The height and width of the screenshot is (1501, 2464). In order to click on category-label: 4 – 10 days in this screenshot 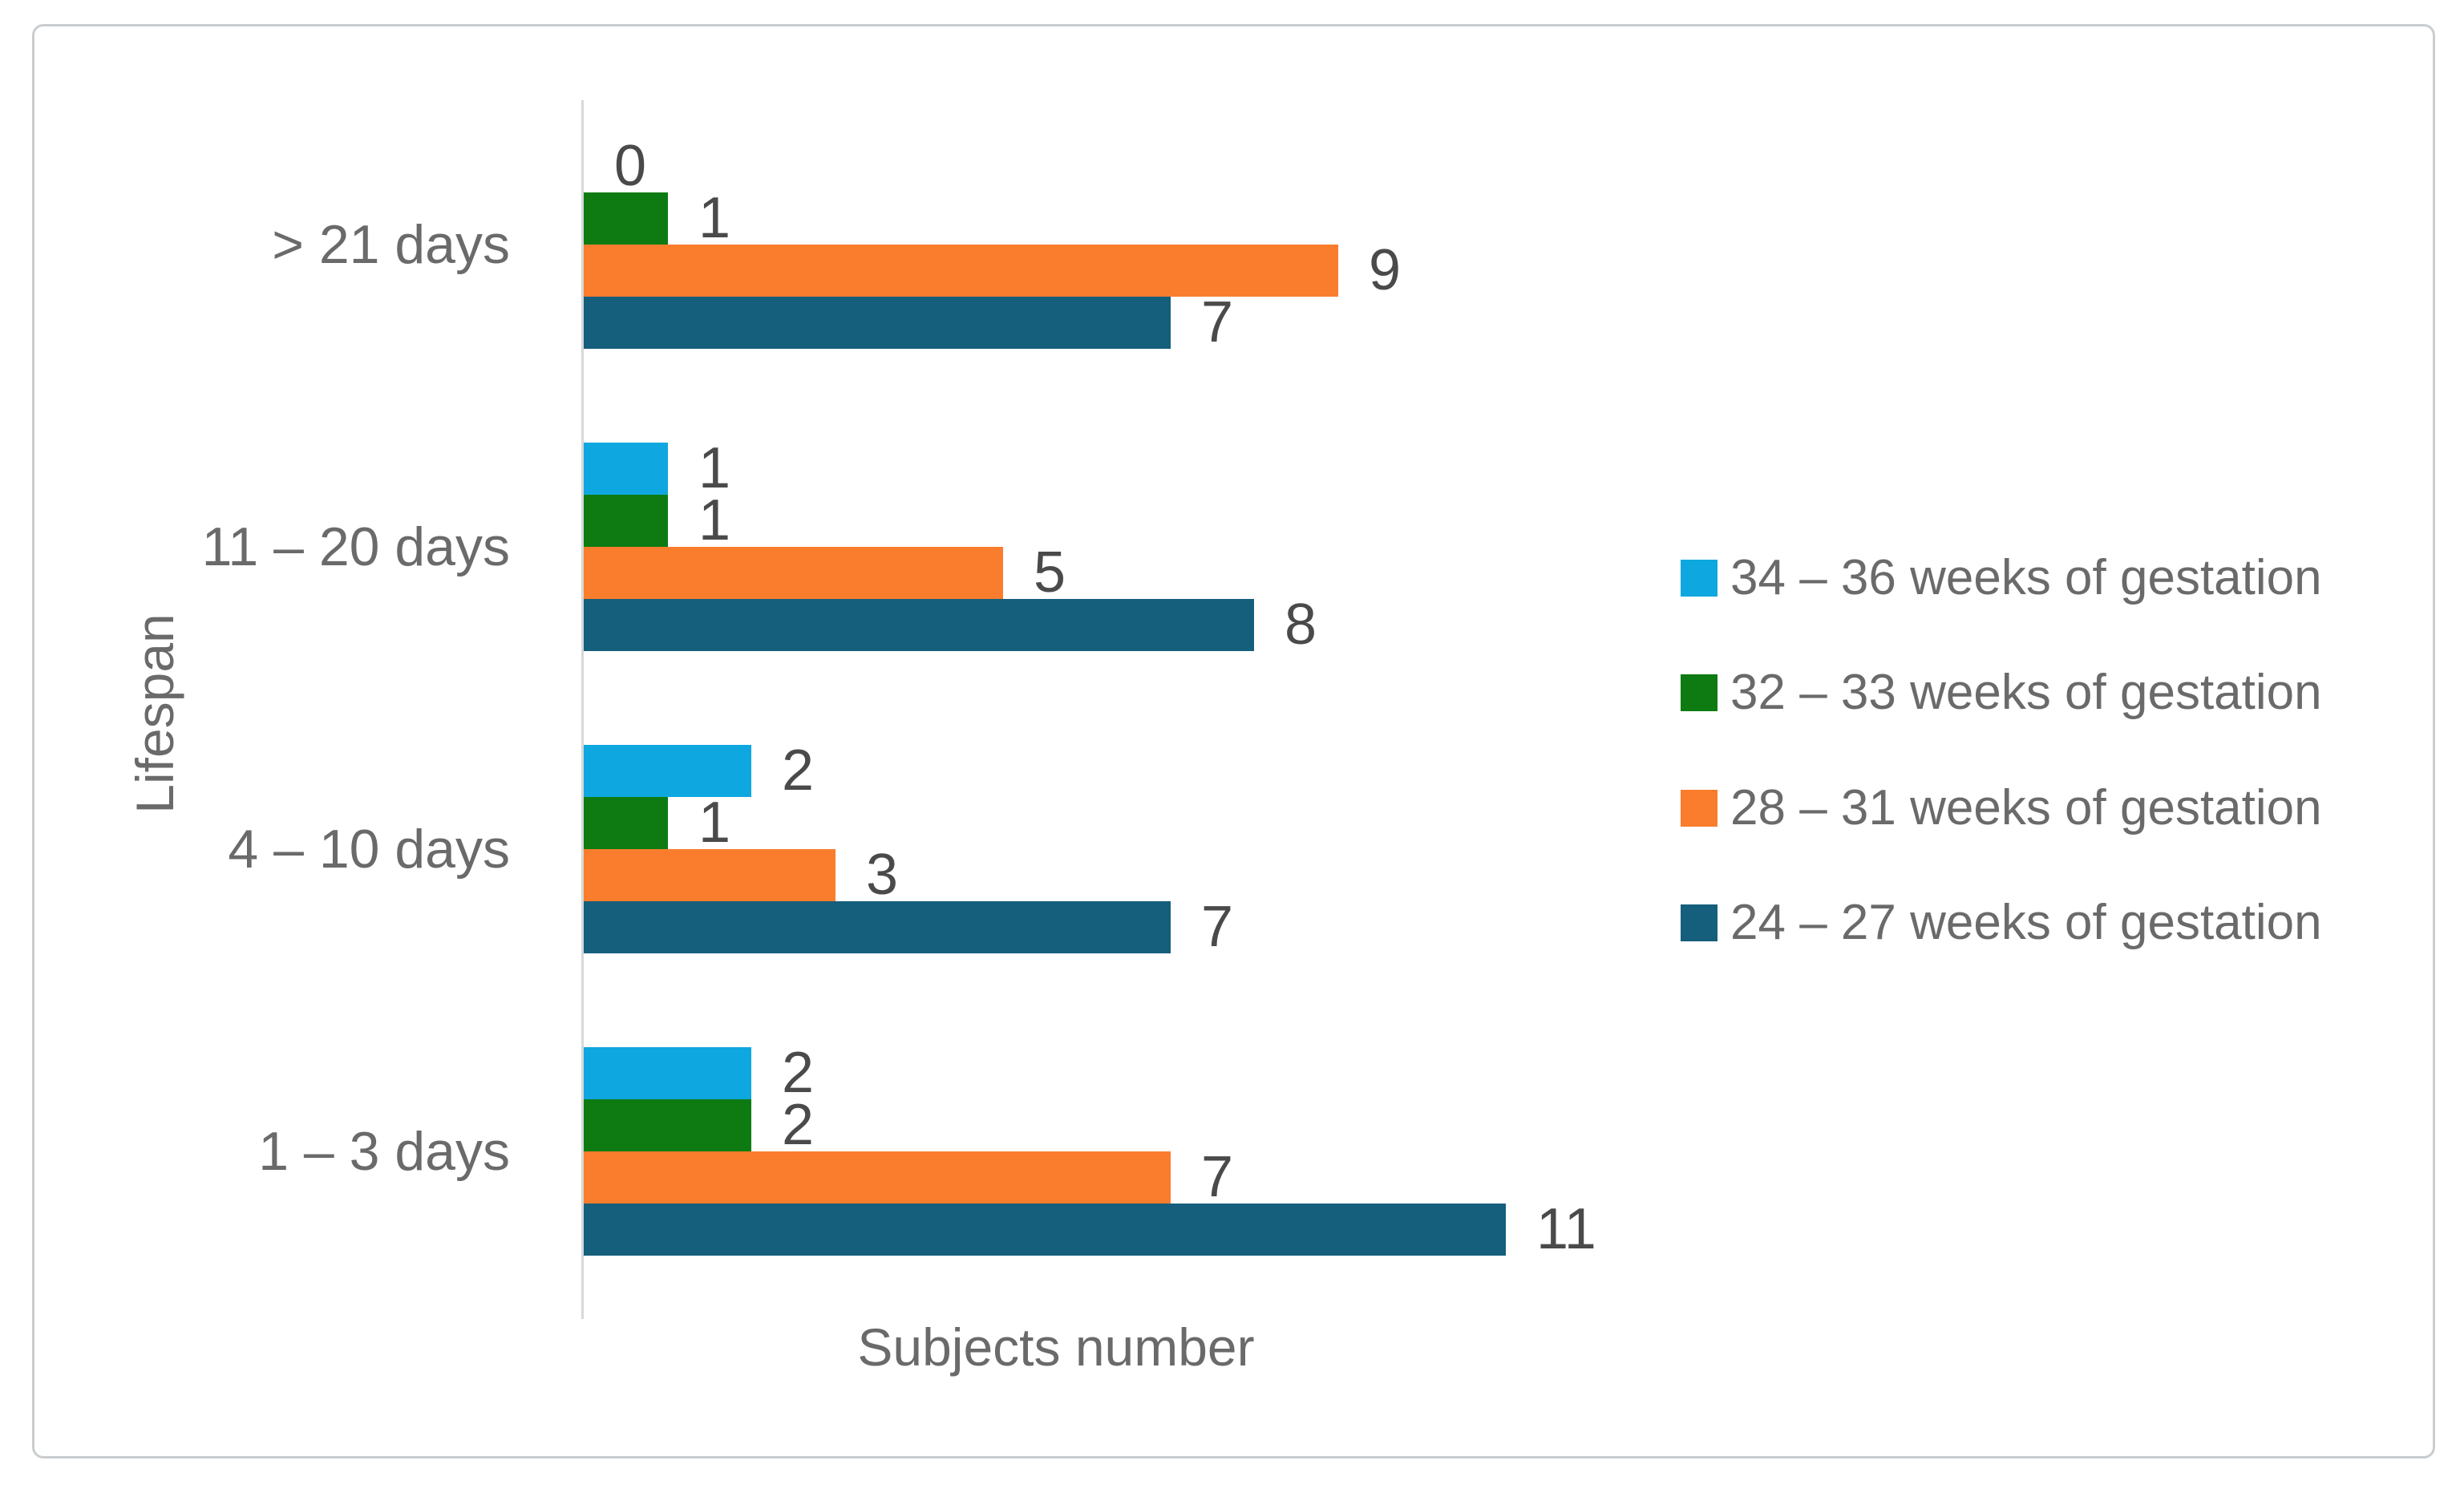, I will do `click(369, 849)`.